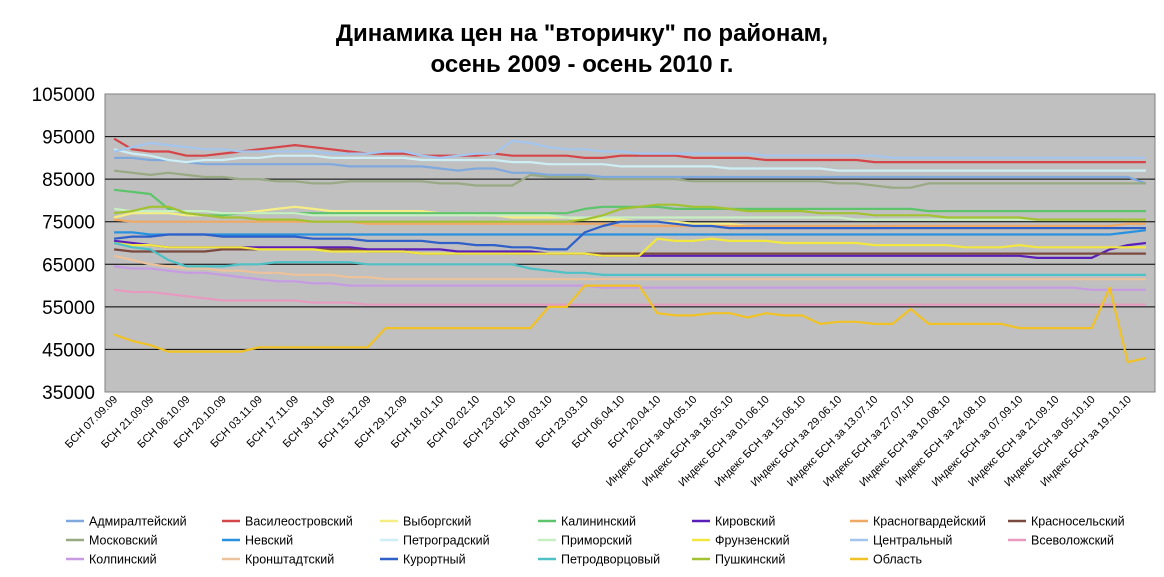  Describe the element at coordinates (68, 308) in the screenshot. I see `y-tick-label: 55000` at that location.